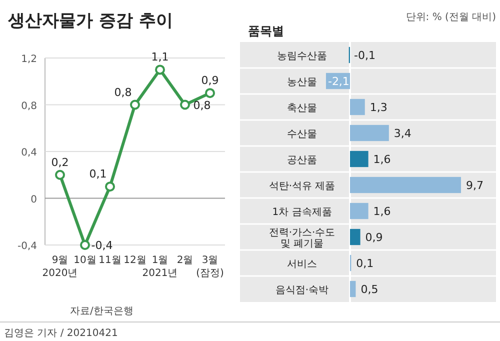 The image size is (500, 341). Describe the element at coordinates (33, 200) in the screenshot. I see `y-tick-label: 0` at that location.